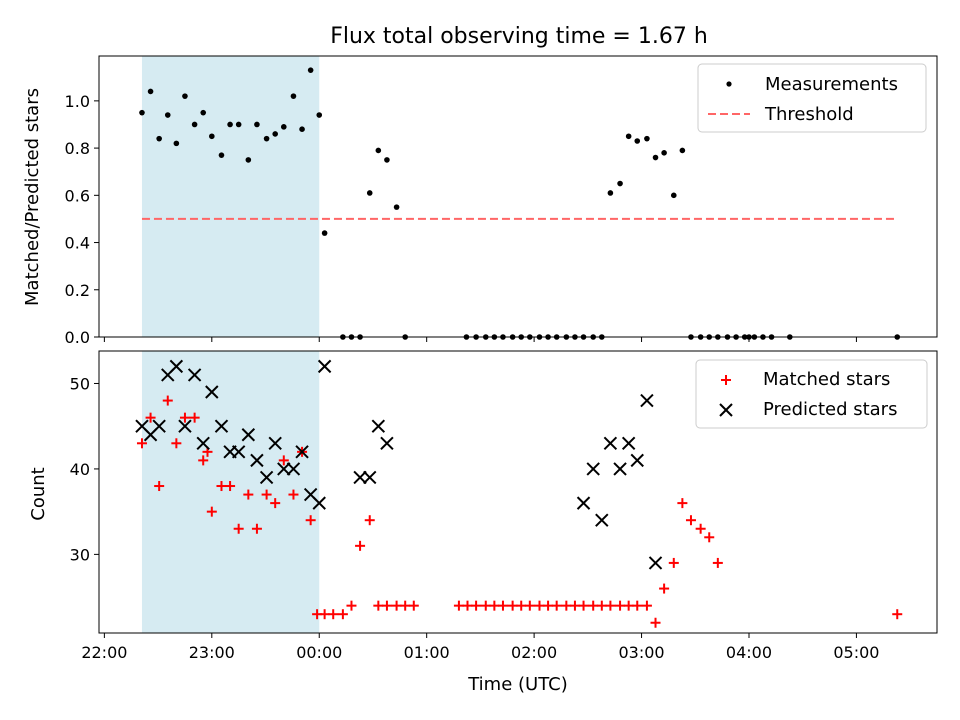  What do you see at coordinates (641, 652) in the screenshot?
I see `count-xtick-label: 03:00` at bounding box center [641, 652].